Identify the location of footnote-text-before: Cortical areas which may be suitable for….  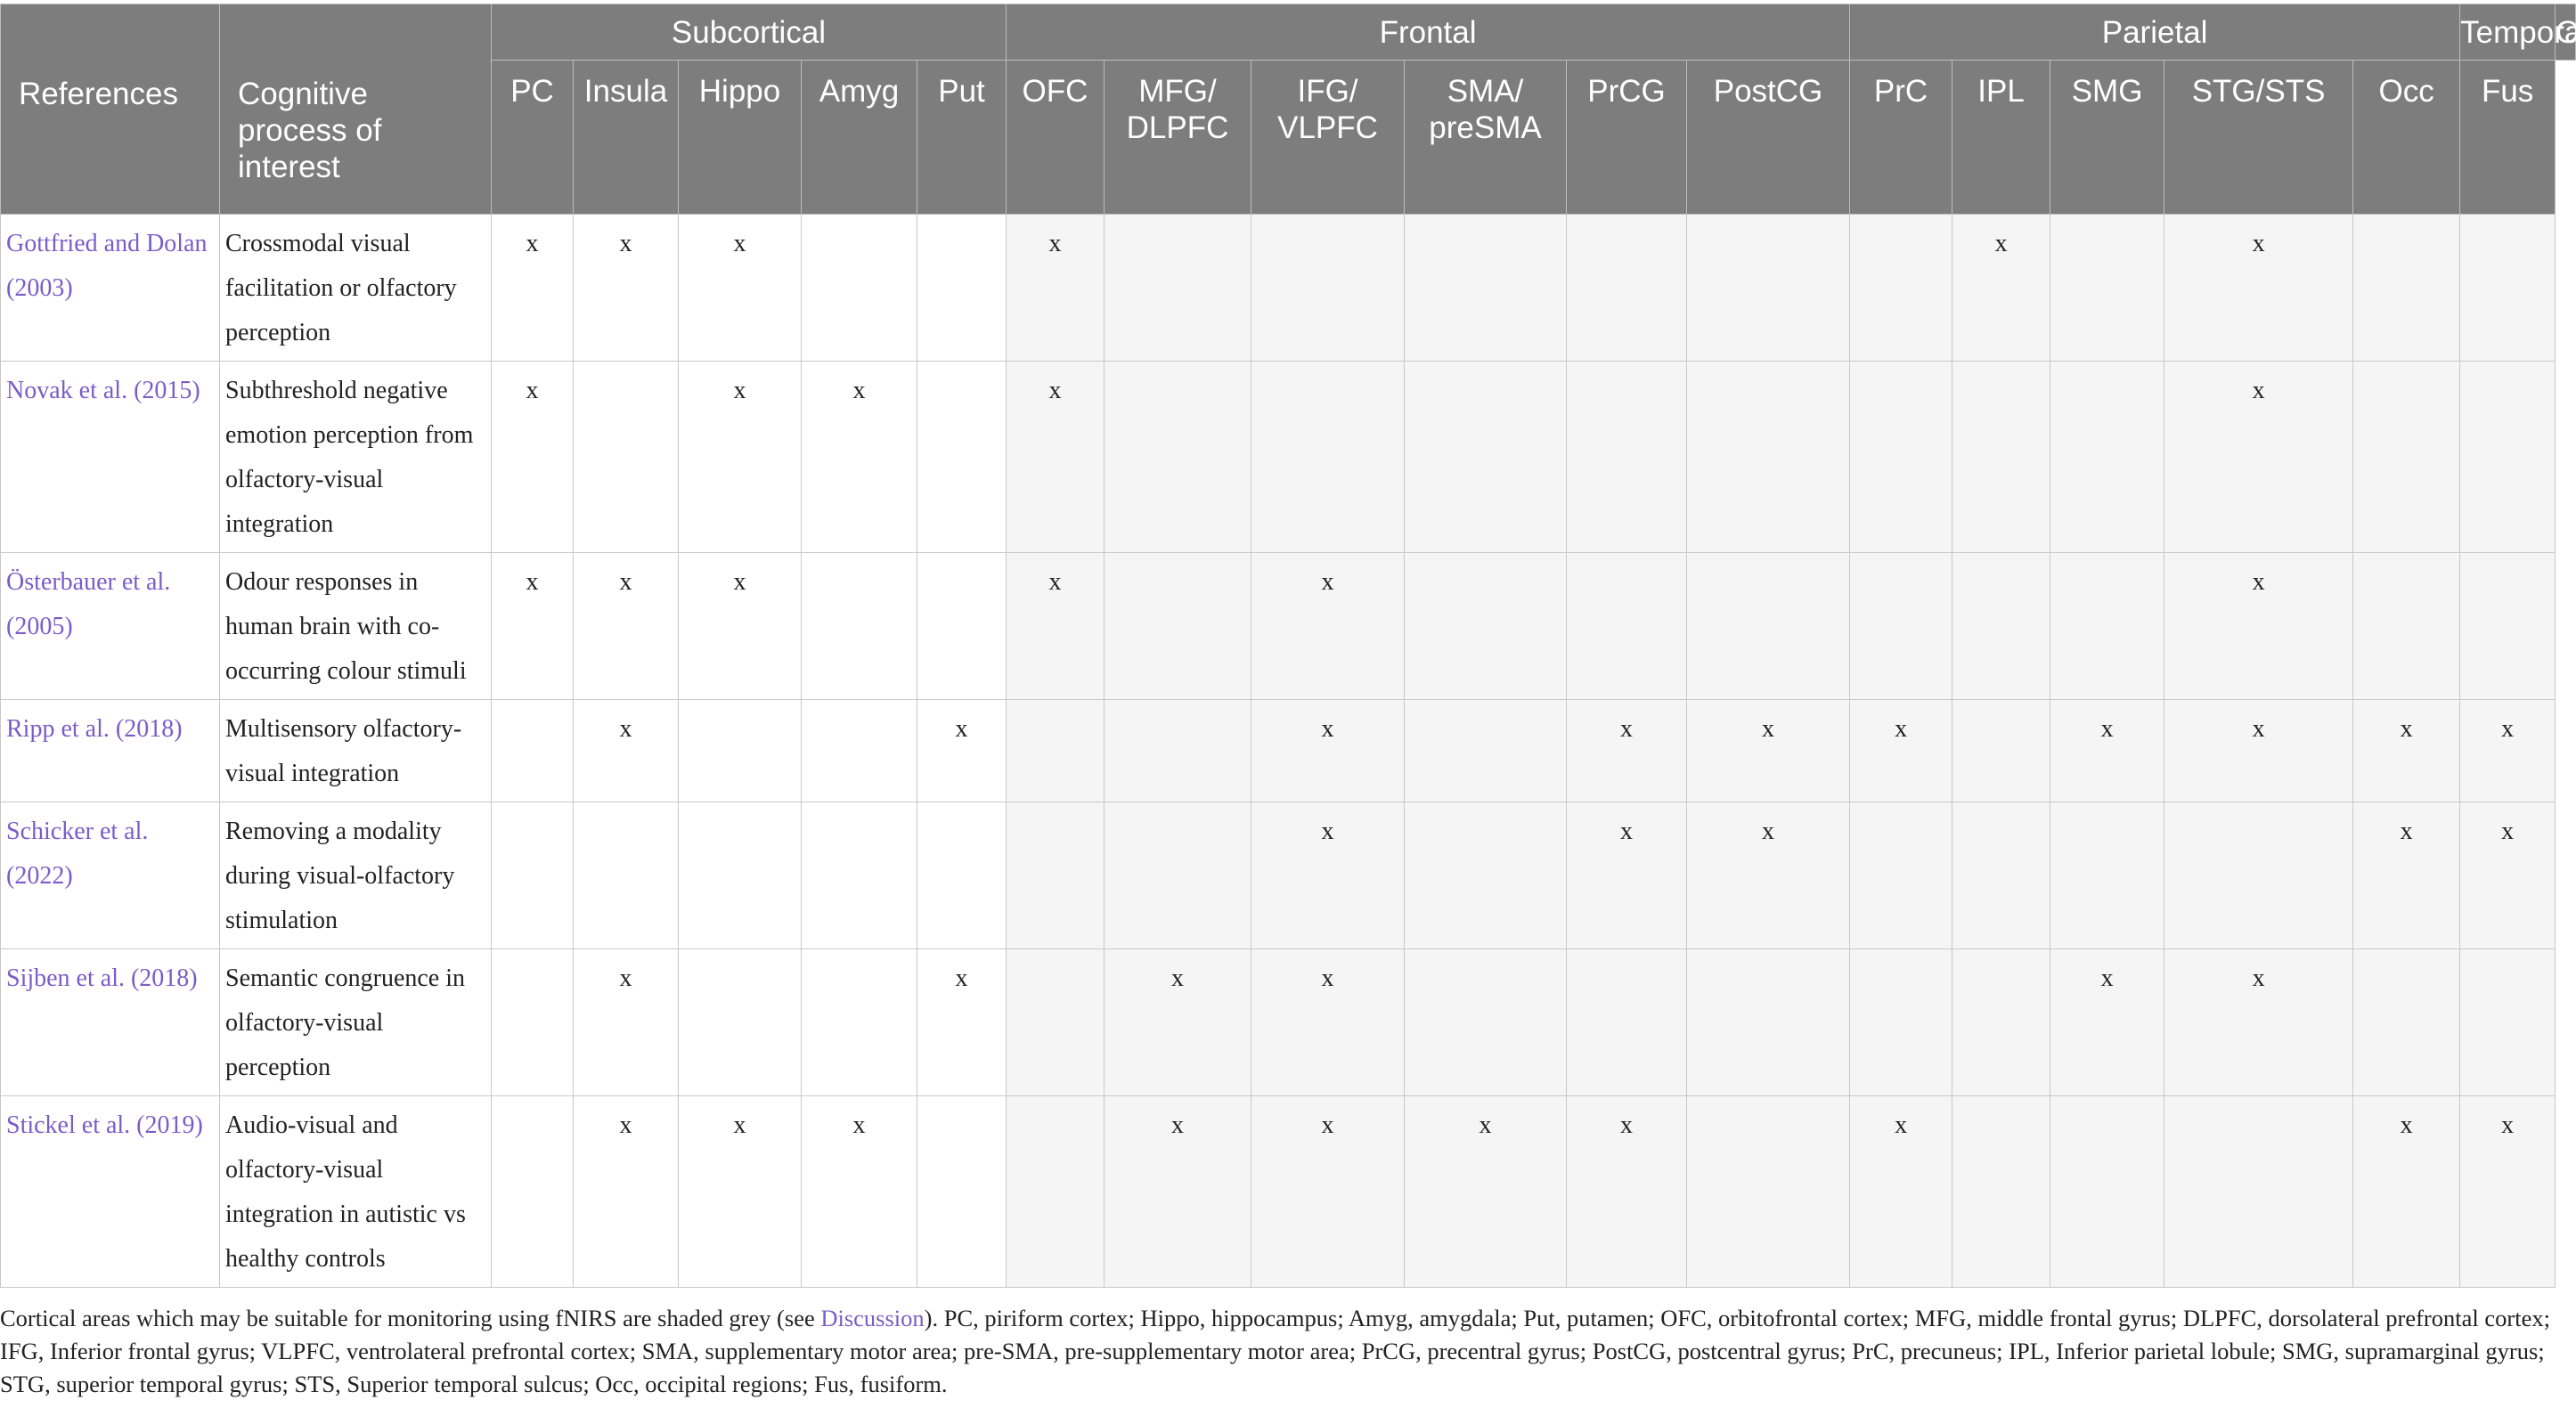
(411, 1318).